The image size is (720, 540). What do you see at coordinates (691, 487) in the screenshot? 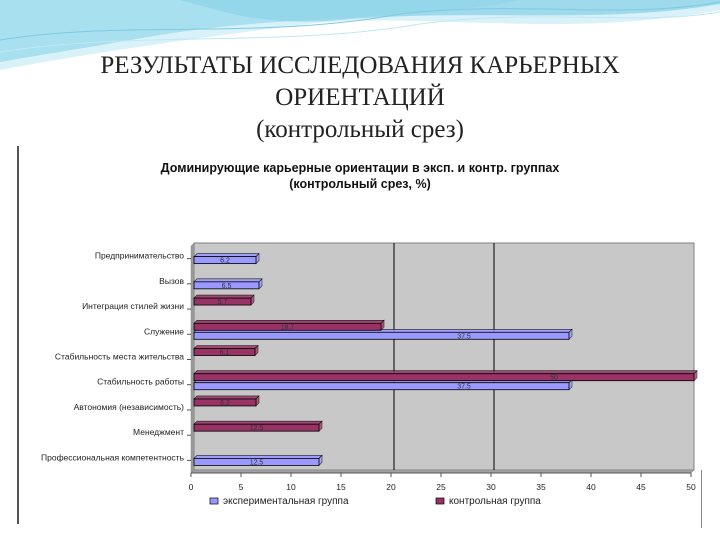
I see `x-tick-label: 50` at bounding box center [691, 487].